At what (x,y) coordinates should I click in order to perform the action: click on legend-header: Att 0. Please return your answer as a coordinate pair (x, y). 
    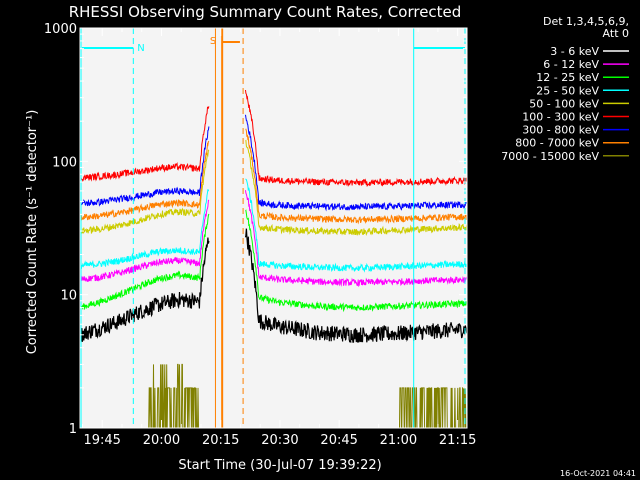
    Looking at the image, I should click on (616, 33).